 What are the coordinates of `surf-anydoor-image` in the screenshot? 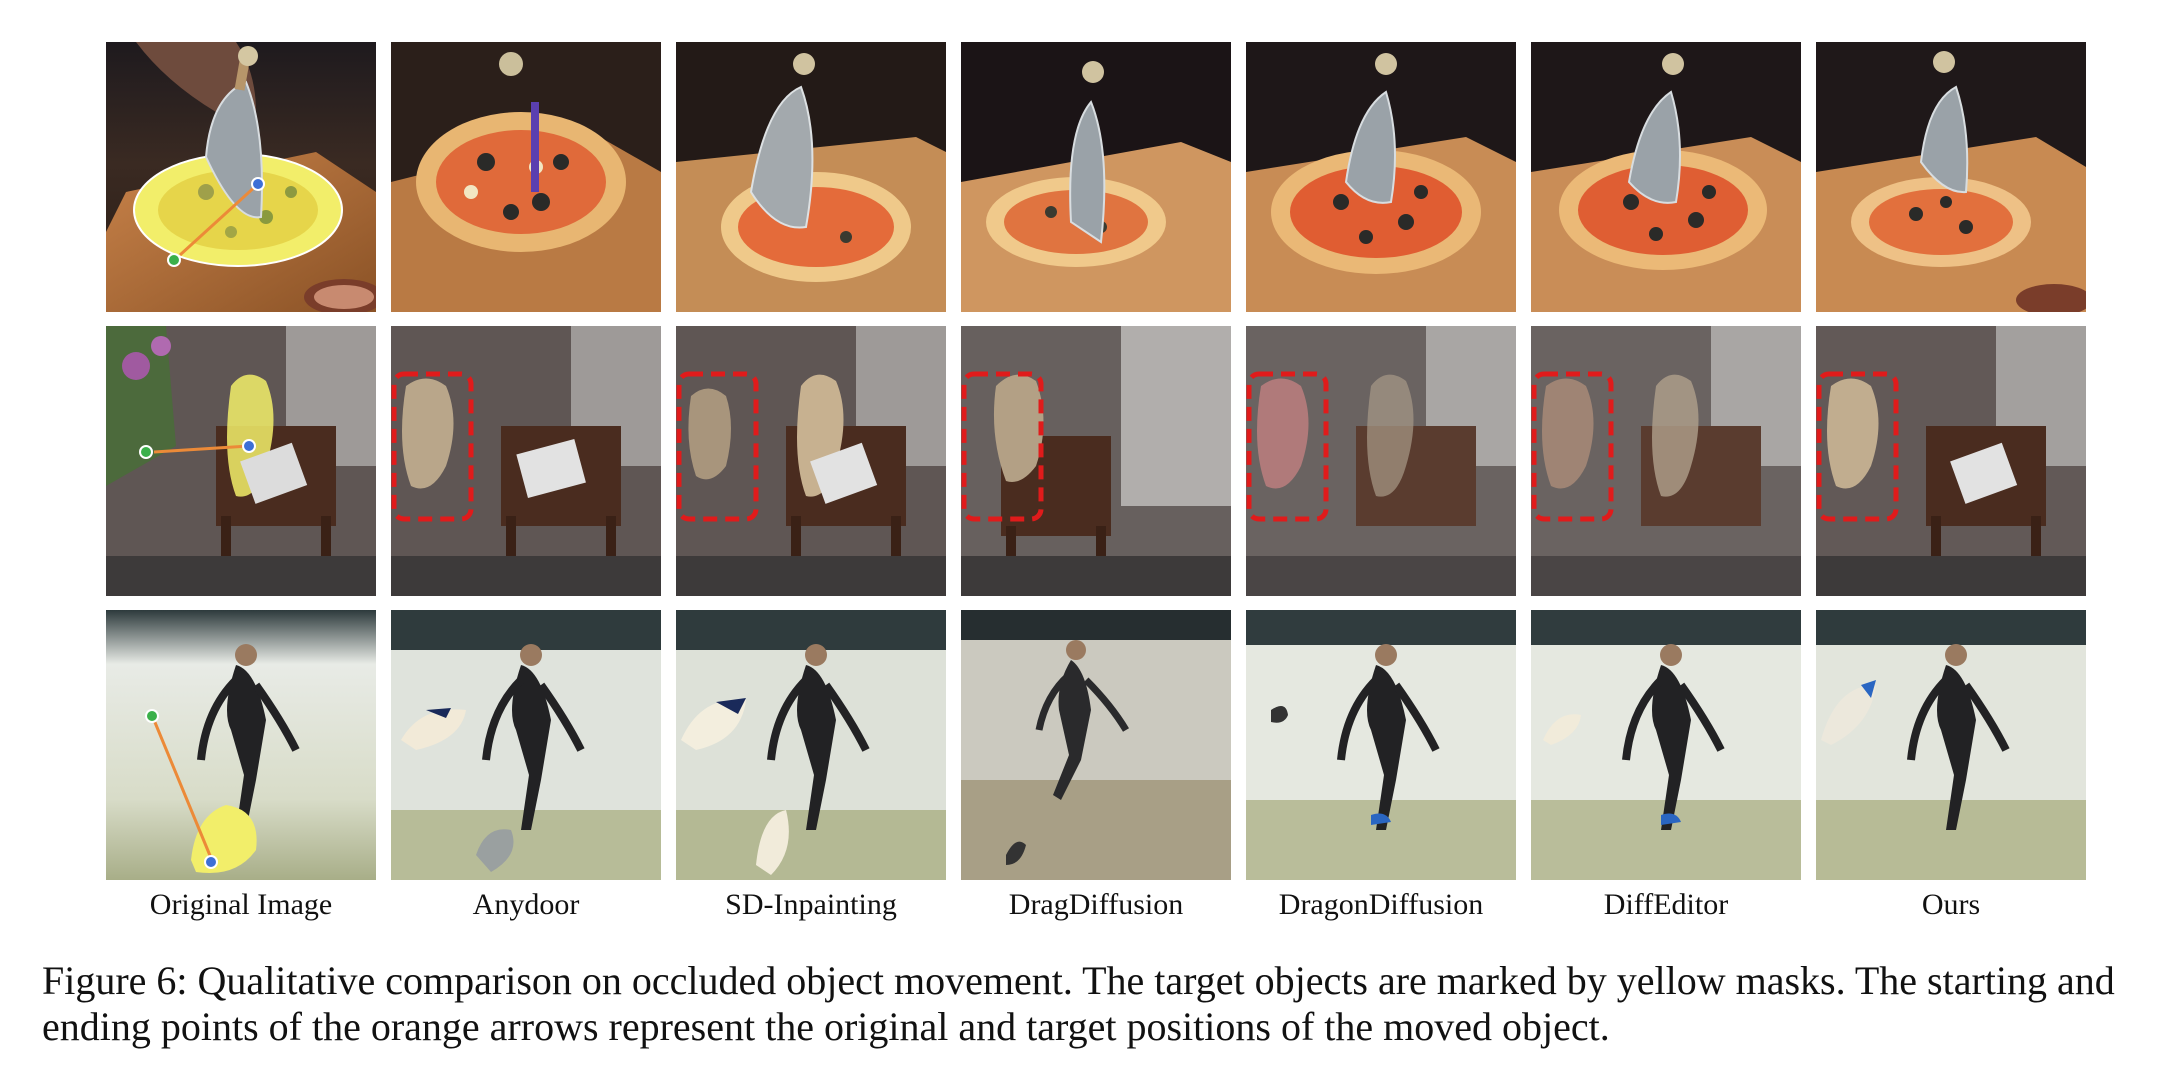 It's located at (526, 745).